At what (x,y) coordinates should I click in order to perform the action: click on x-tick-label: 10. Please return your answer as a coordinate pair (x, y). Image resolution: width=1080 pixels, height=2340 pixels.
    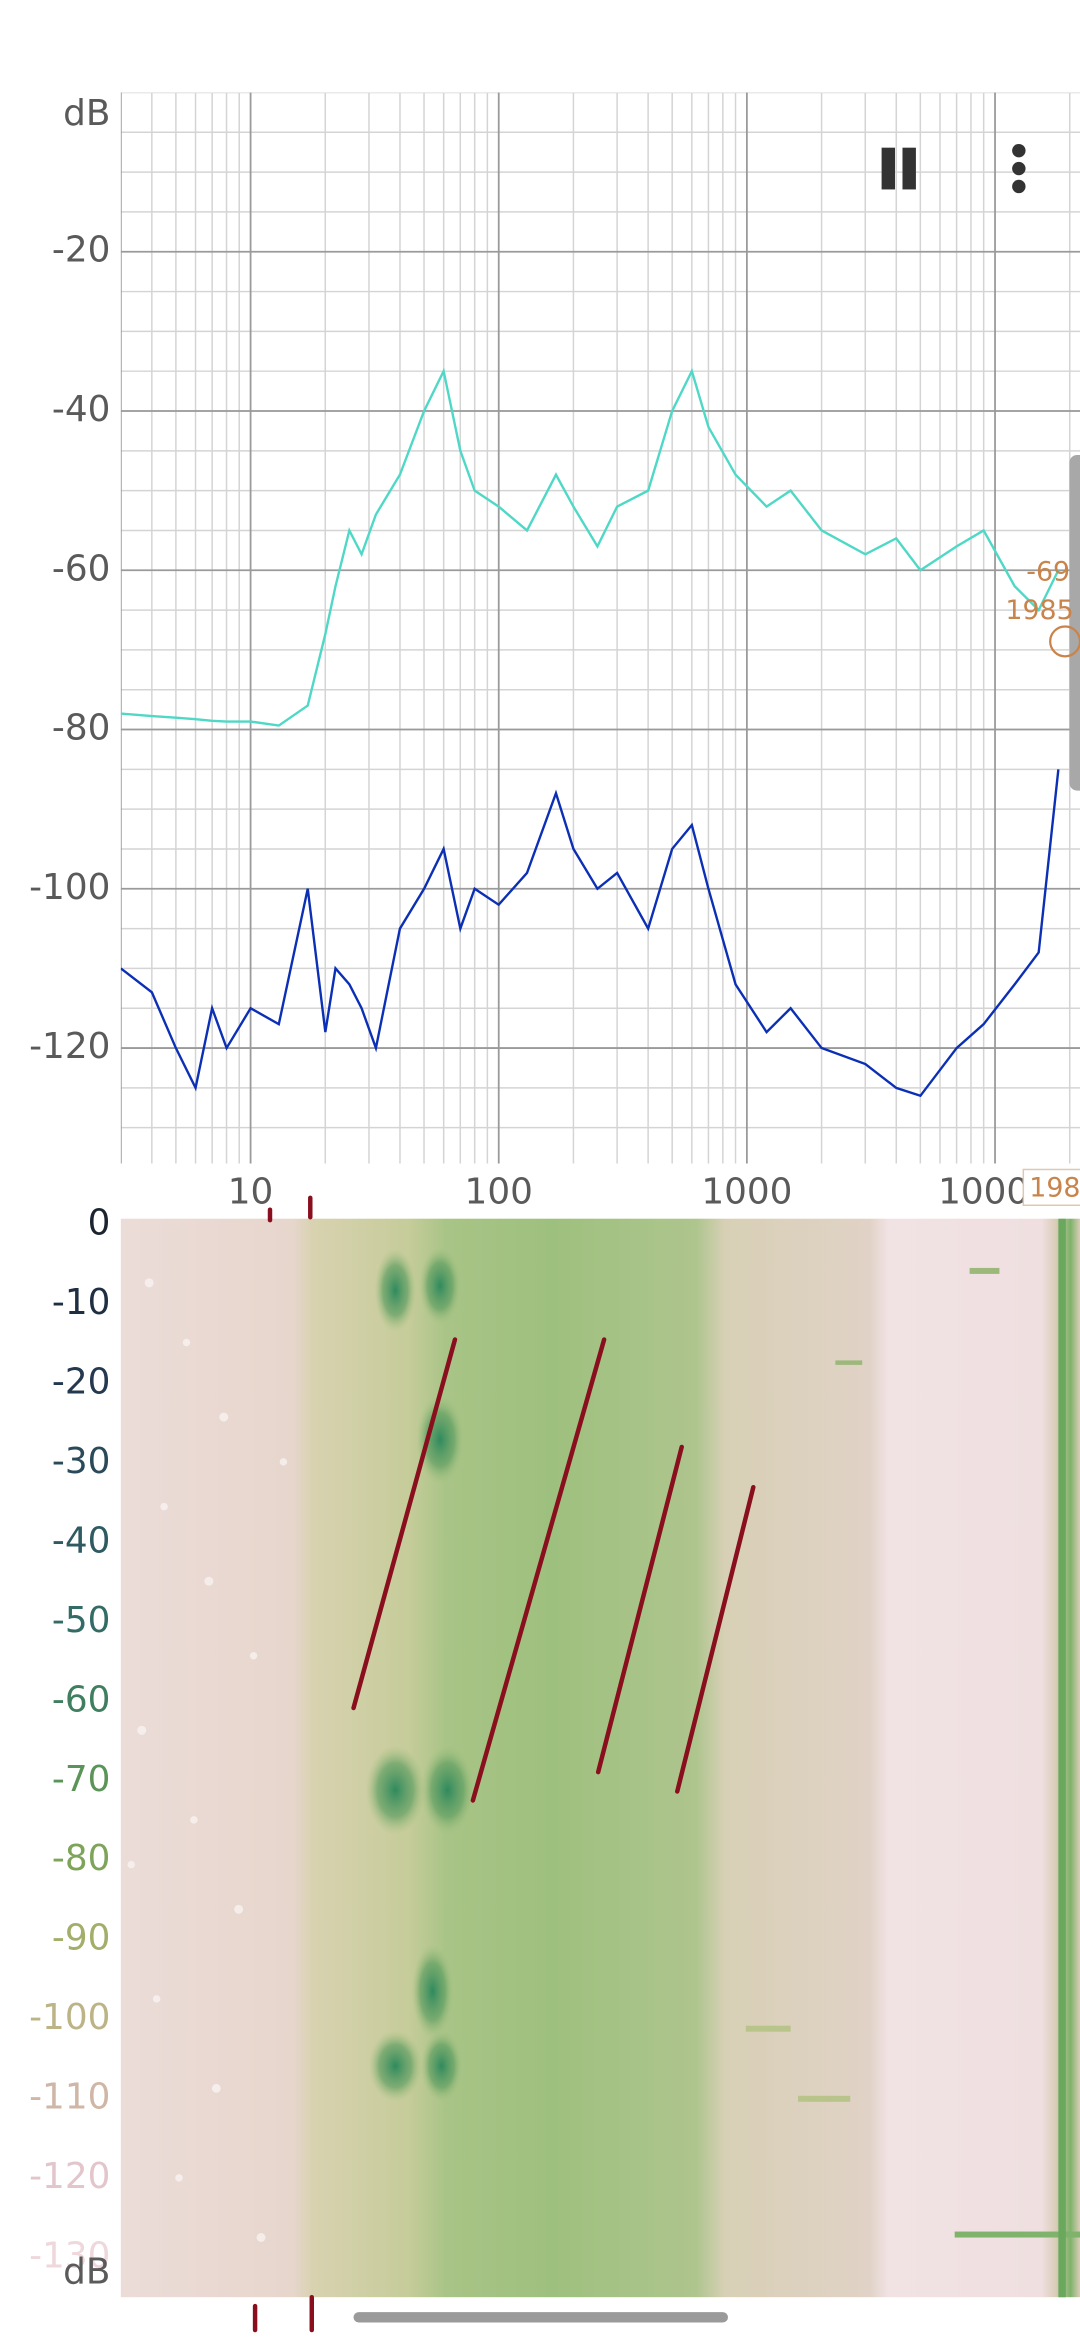
    Looking at the image, I should click on (251, 1191).